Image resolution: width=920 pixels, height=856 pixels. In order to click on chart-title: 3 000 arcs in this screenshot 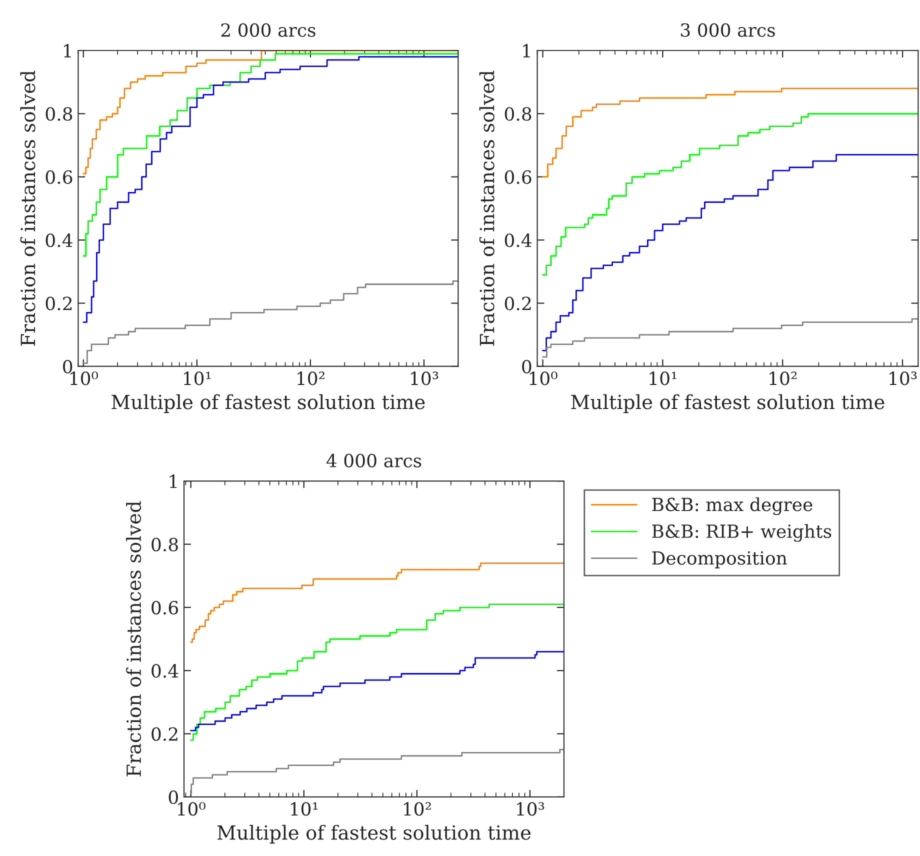, I will do `click(727, 30)`.